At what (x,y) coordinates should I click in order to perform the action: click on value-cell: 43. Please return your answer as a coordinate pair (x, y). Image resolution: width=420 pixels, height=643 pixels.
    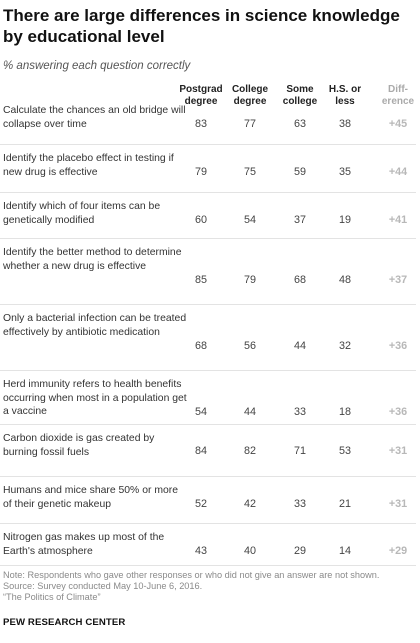
    Looking at the image, I should click on (200, 551).